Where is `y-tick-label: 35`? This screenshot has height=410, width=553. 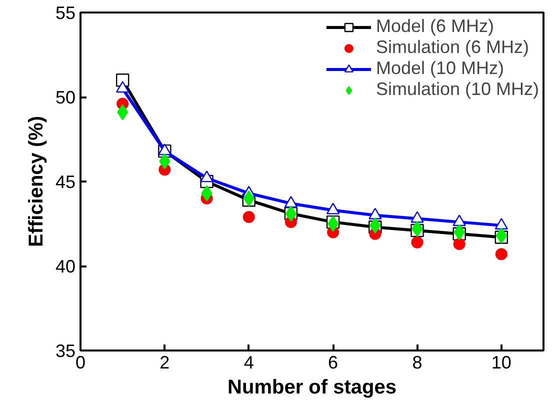 y-tick-label: 35 is located at coordinates (65, 351).